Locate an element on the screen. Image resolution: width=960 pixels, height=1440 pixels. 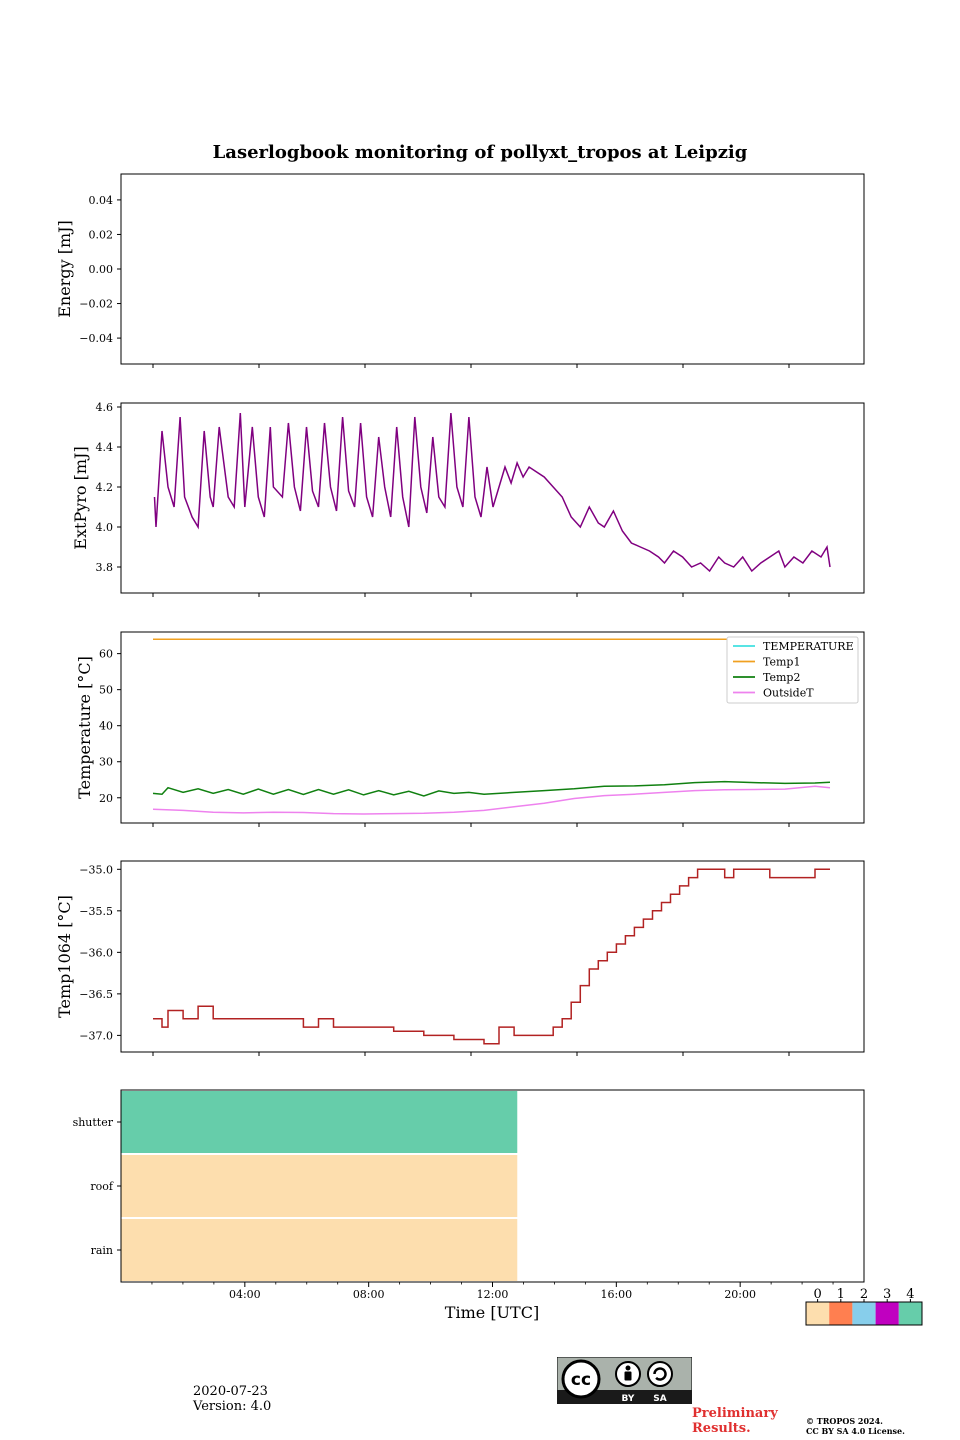
copyright-line-1: © TROPOS 2024. is located at coordinates (844, 1421).